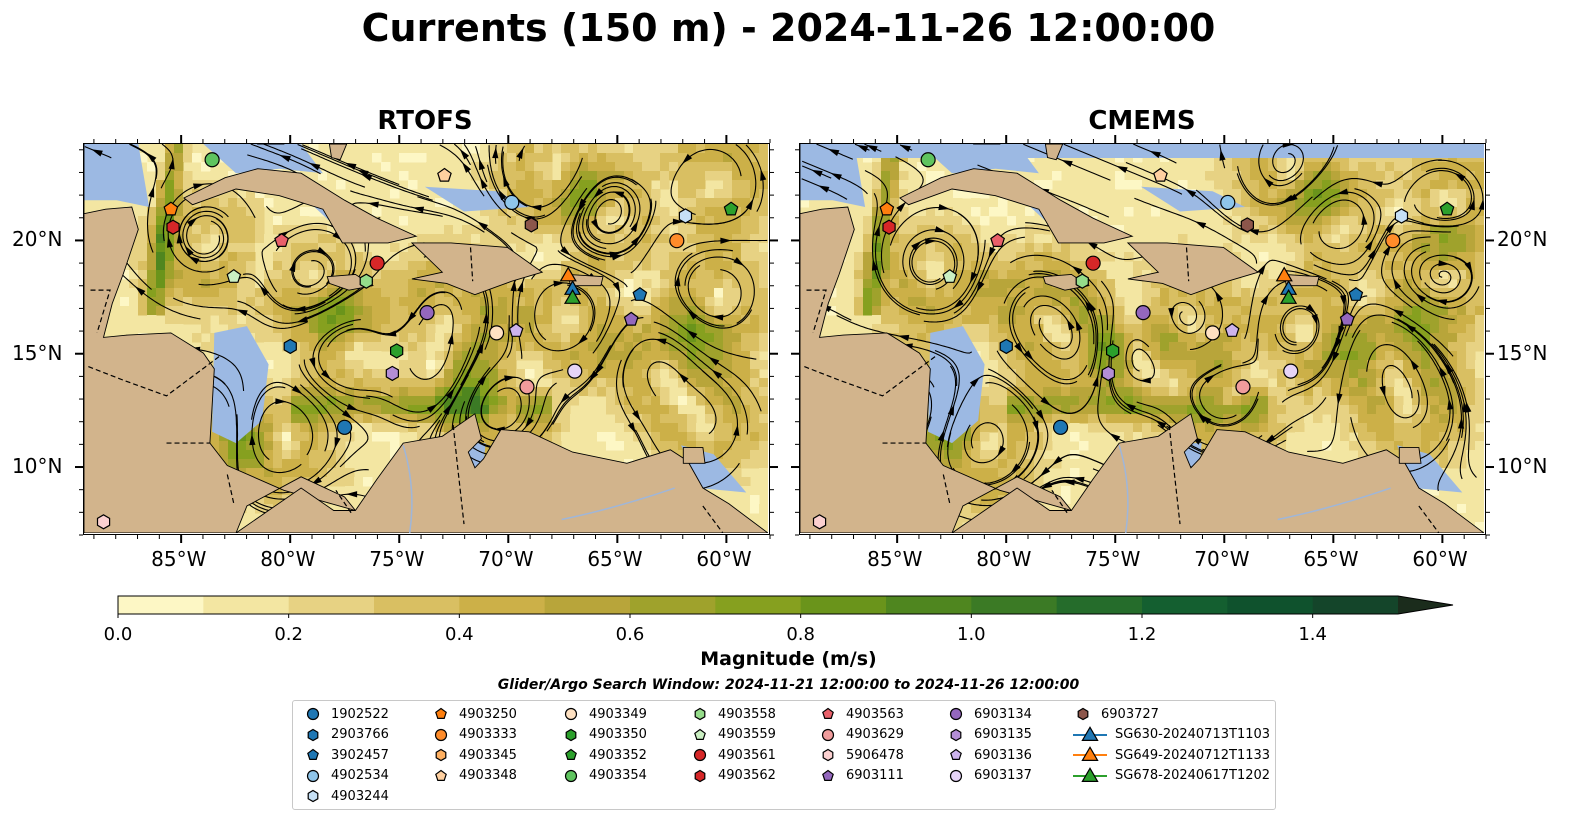 Image resolution: width=1577 pixels, height=827 pixels. I want to click on legend-item-SG678-20240617T1202: SG678-20240617T1202, so click(1172, 775).